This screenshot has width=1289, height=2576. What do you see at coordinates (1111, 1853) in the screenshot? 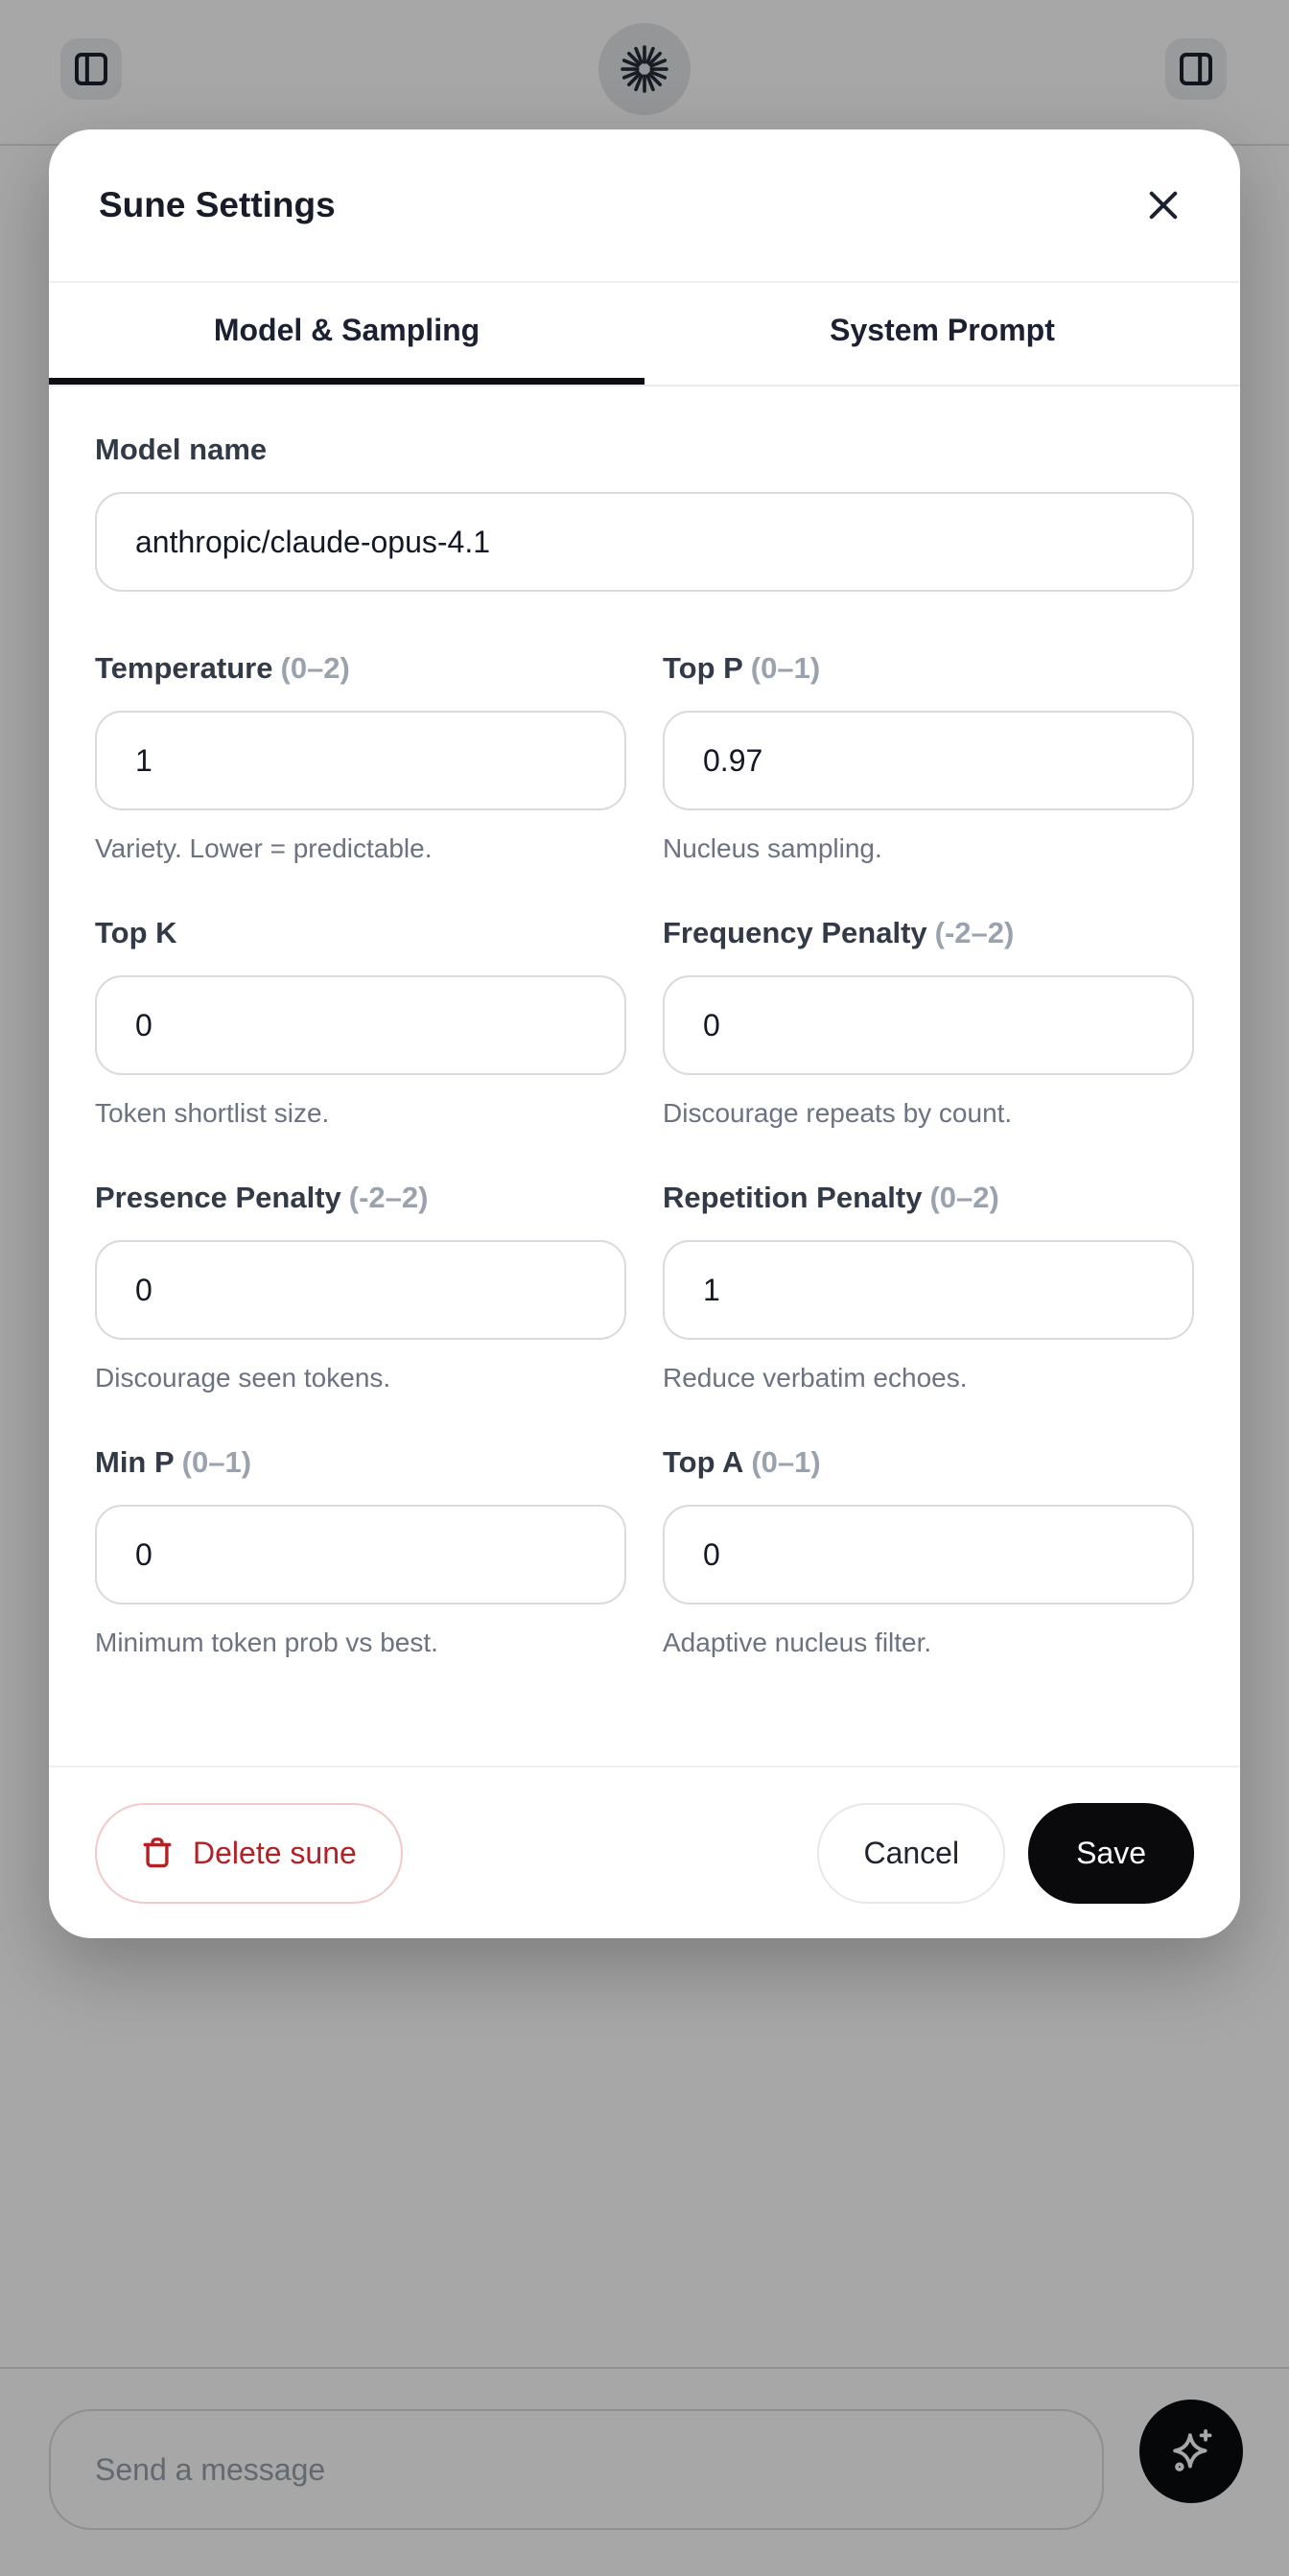
I see `save-button: Save` at bounding box center [1111, 1853].